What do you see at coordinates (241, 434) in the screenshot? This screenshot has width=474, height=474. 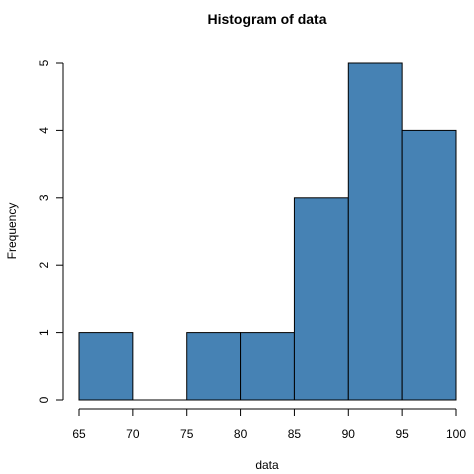 I see `x-tick-label: 80` at bounding box center [241, 434].